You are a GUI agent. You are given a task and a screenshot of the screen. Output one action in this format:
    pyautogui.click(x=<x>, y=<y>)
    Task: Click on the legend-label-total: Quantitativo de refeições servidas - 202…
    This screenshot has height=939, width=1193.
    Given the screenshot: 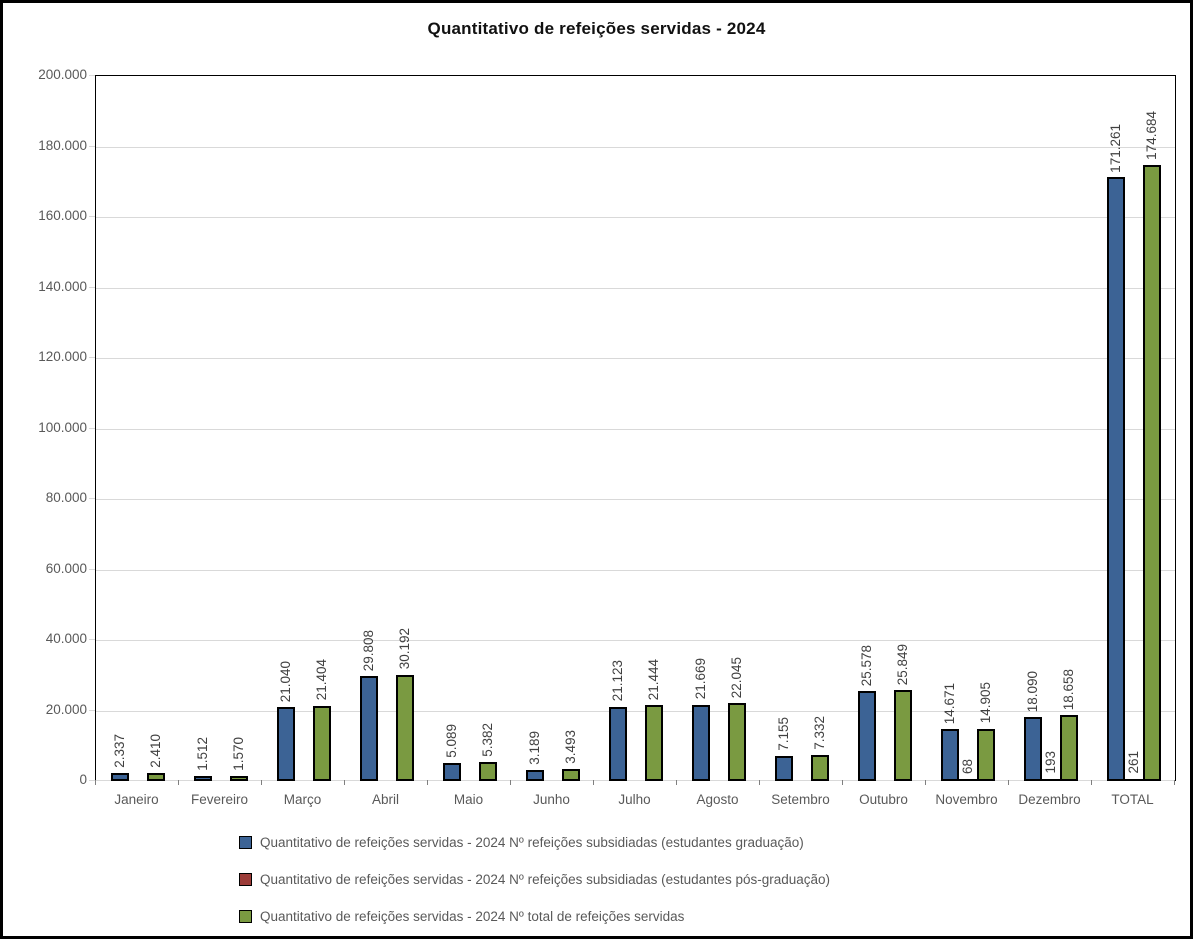 What is the action you would take?
    pyautogui.click(x=472, y=916)
    